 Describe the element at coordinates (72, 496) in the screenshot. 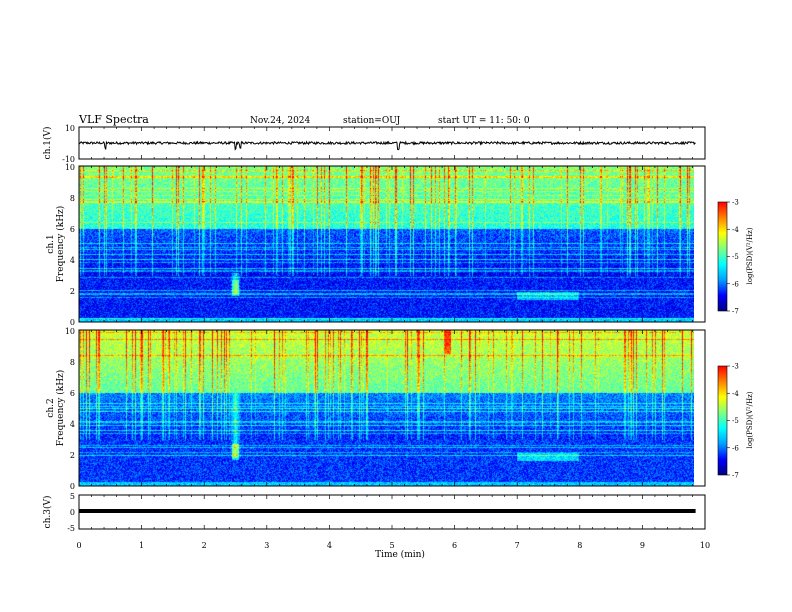

I see `ch3-ytick-5: 5` at that location.